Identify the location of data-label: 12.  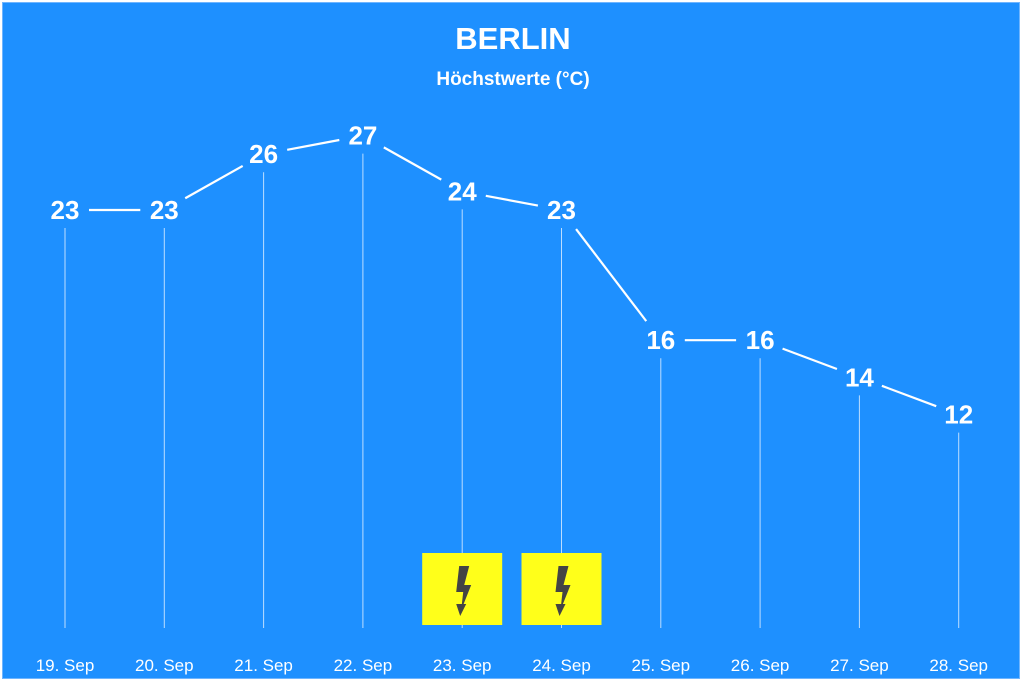
(958, 415).